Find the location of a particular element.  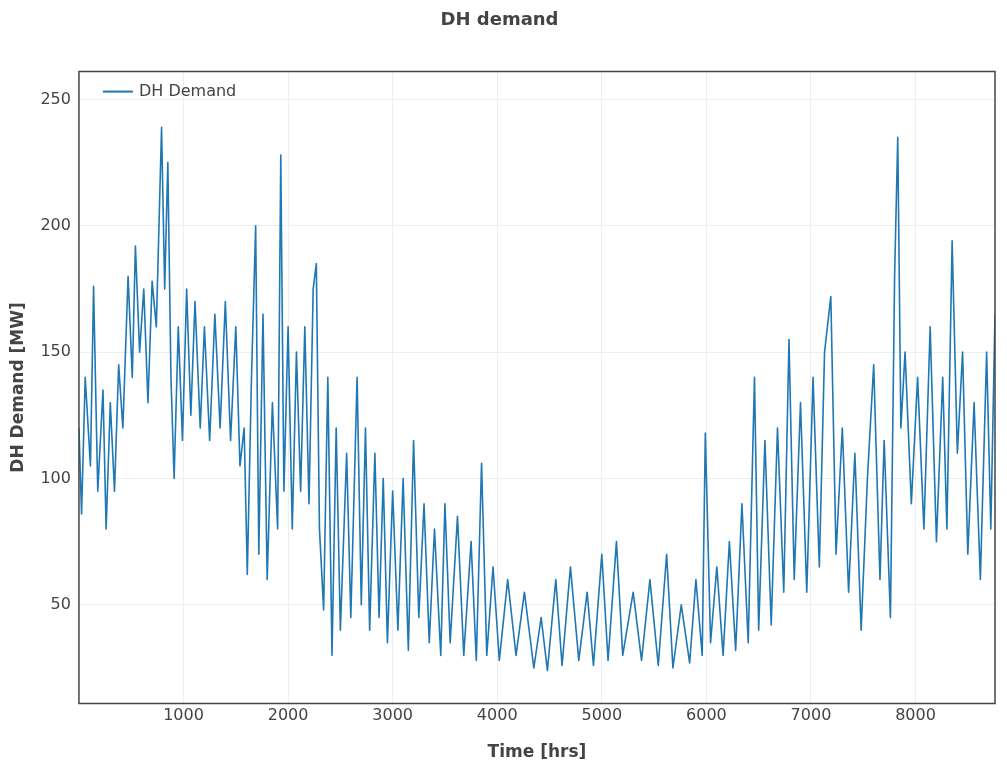

x-tick-label: 4000 is located at coordinates (497, 715).